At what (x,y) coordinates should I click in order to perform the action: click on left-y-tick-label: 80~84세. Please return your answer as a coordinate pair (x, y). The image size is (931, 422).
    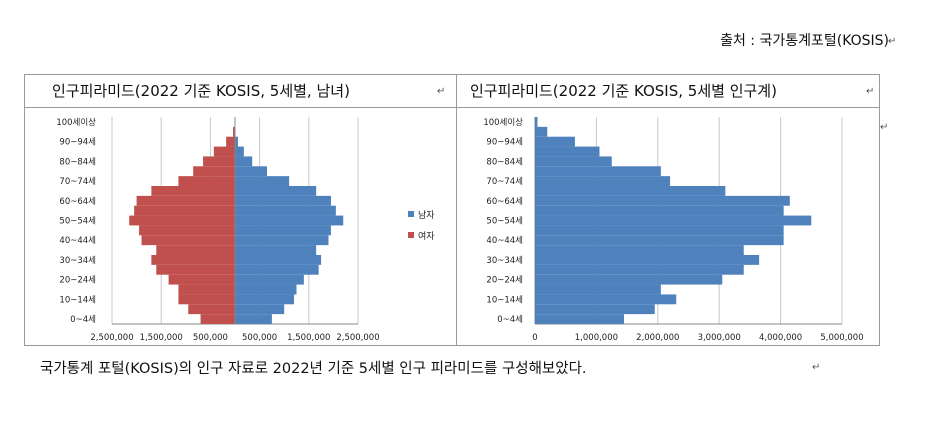
    Looking at the image, I should click on (77, 162).